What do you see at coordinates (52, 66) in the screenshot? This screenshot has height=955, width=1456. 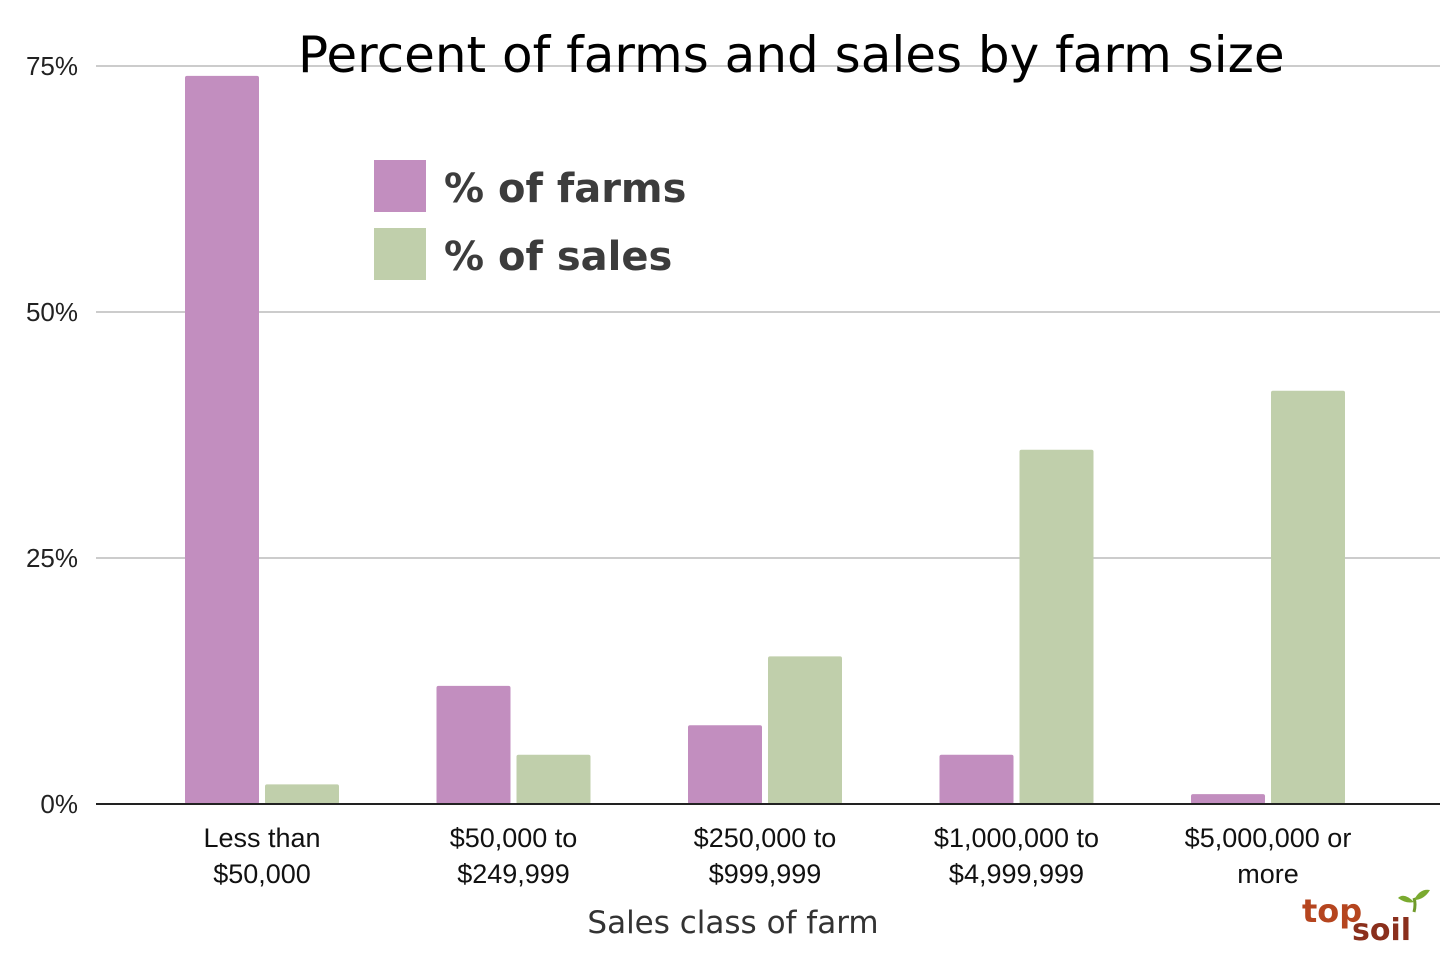 I see `y-tick-label: 75%` at bounding box center [52, 66].